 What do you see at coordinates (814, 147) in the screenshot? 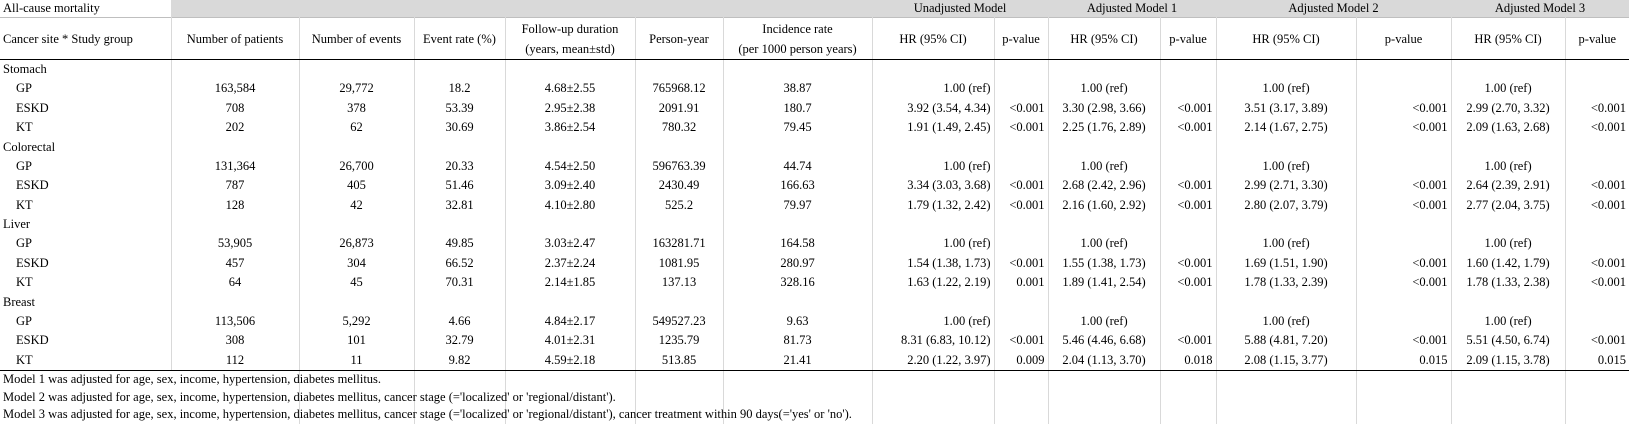
I see `site-row: Colorectal` at bounding box center [814, 147].